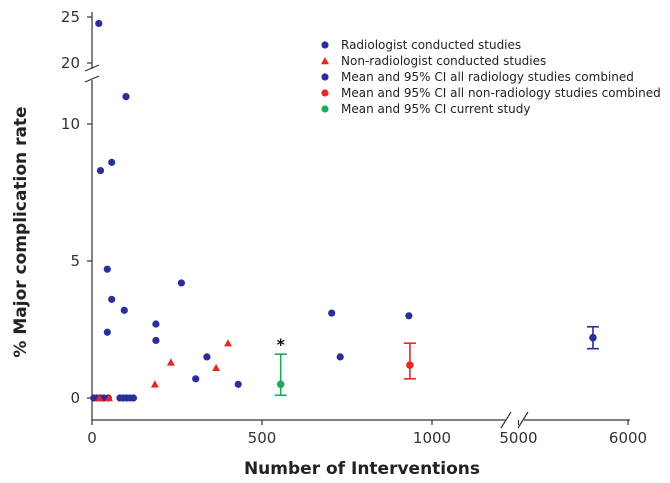 The height and width of the screenshot is (483, 670). I want to click on y-tick-label: 5, so click(75, 261).